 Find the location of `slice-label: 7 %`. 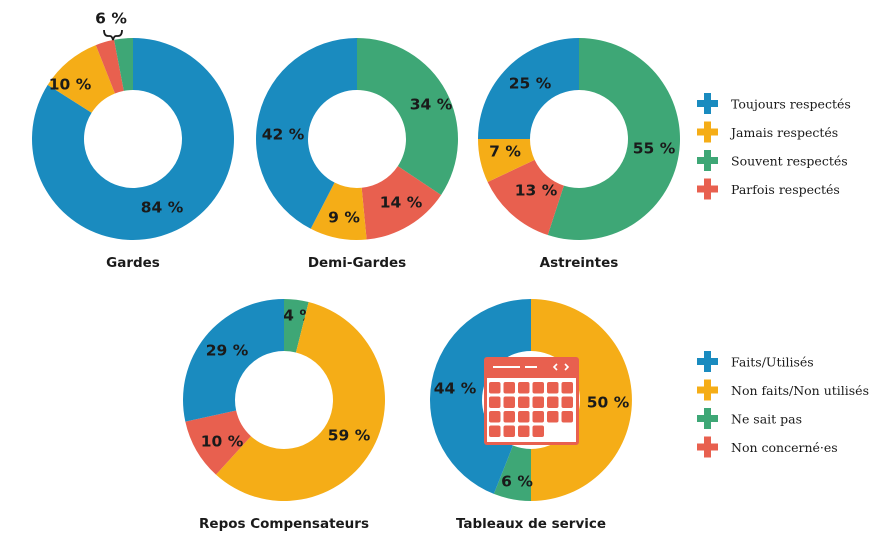

slice-label: 7 % is located at coordinates (505, 152).